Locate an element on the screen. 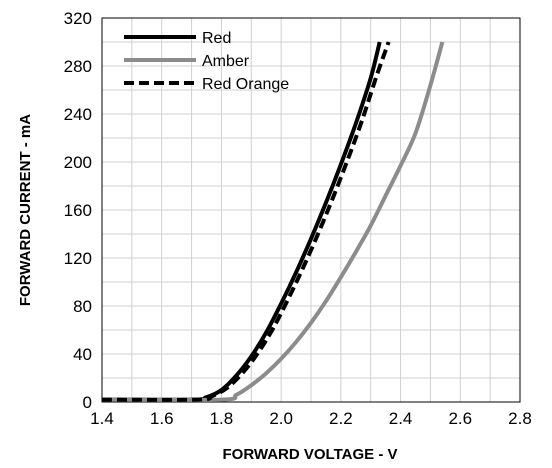 The width and height of the screenshot is (552, 468). x-tick-label: 2.0 is located at coordinates (281, 418).